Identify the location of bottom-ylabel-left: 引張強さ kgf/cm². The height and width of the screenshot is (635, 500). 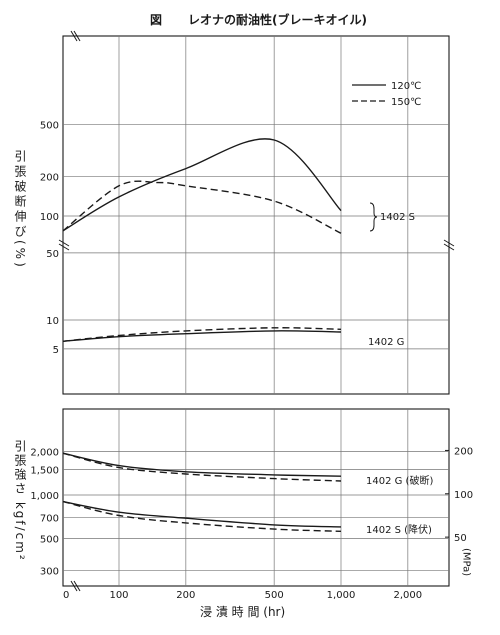
(20, 501).